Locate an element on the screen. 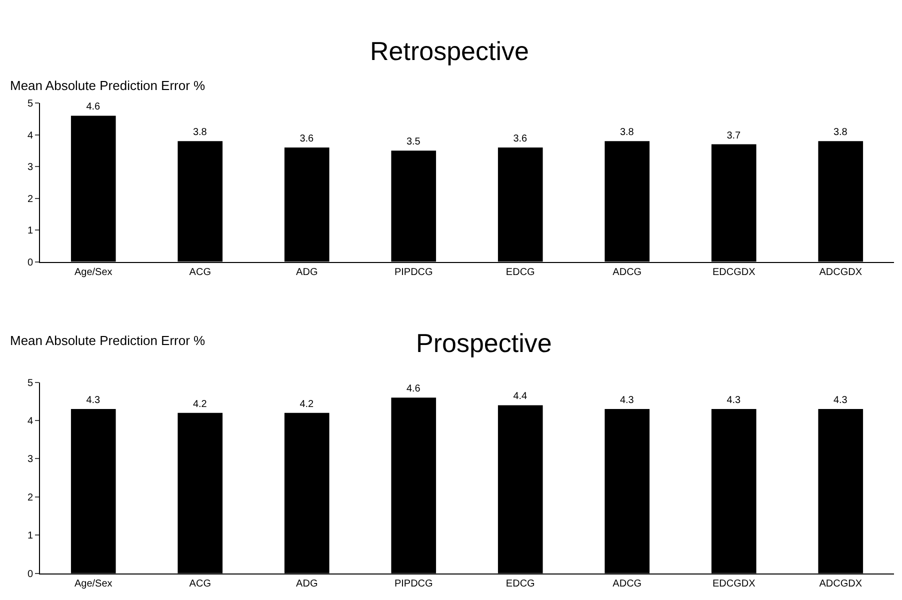  data-label: 3.5 is located at coordinates (413, 142).